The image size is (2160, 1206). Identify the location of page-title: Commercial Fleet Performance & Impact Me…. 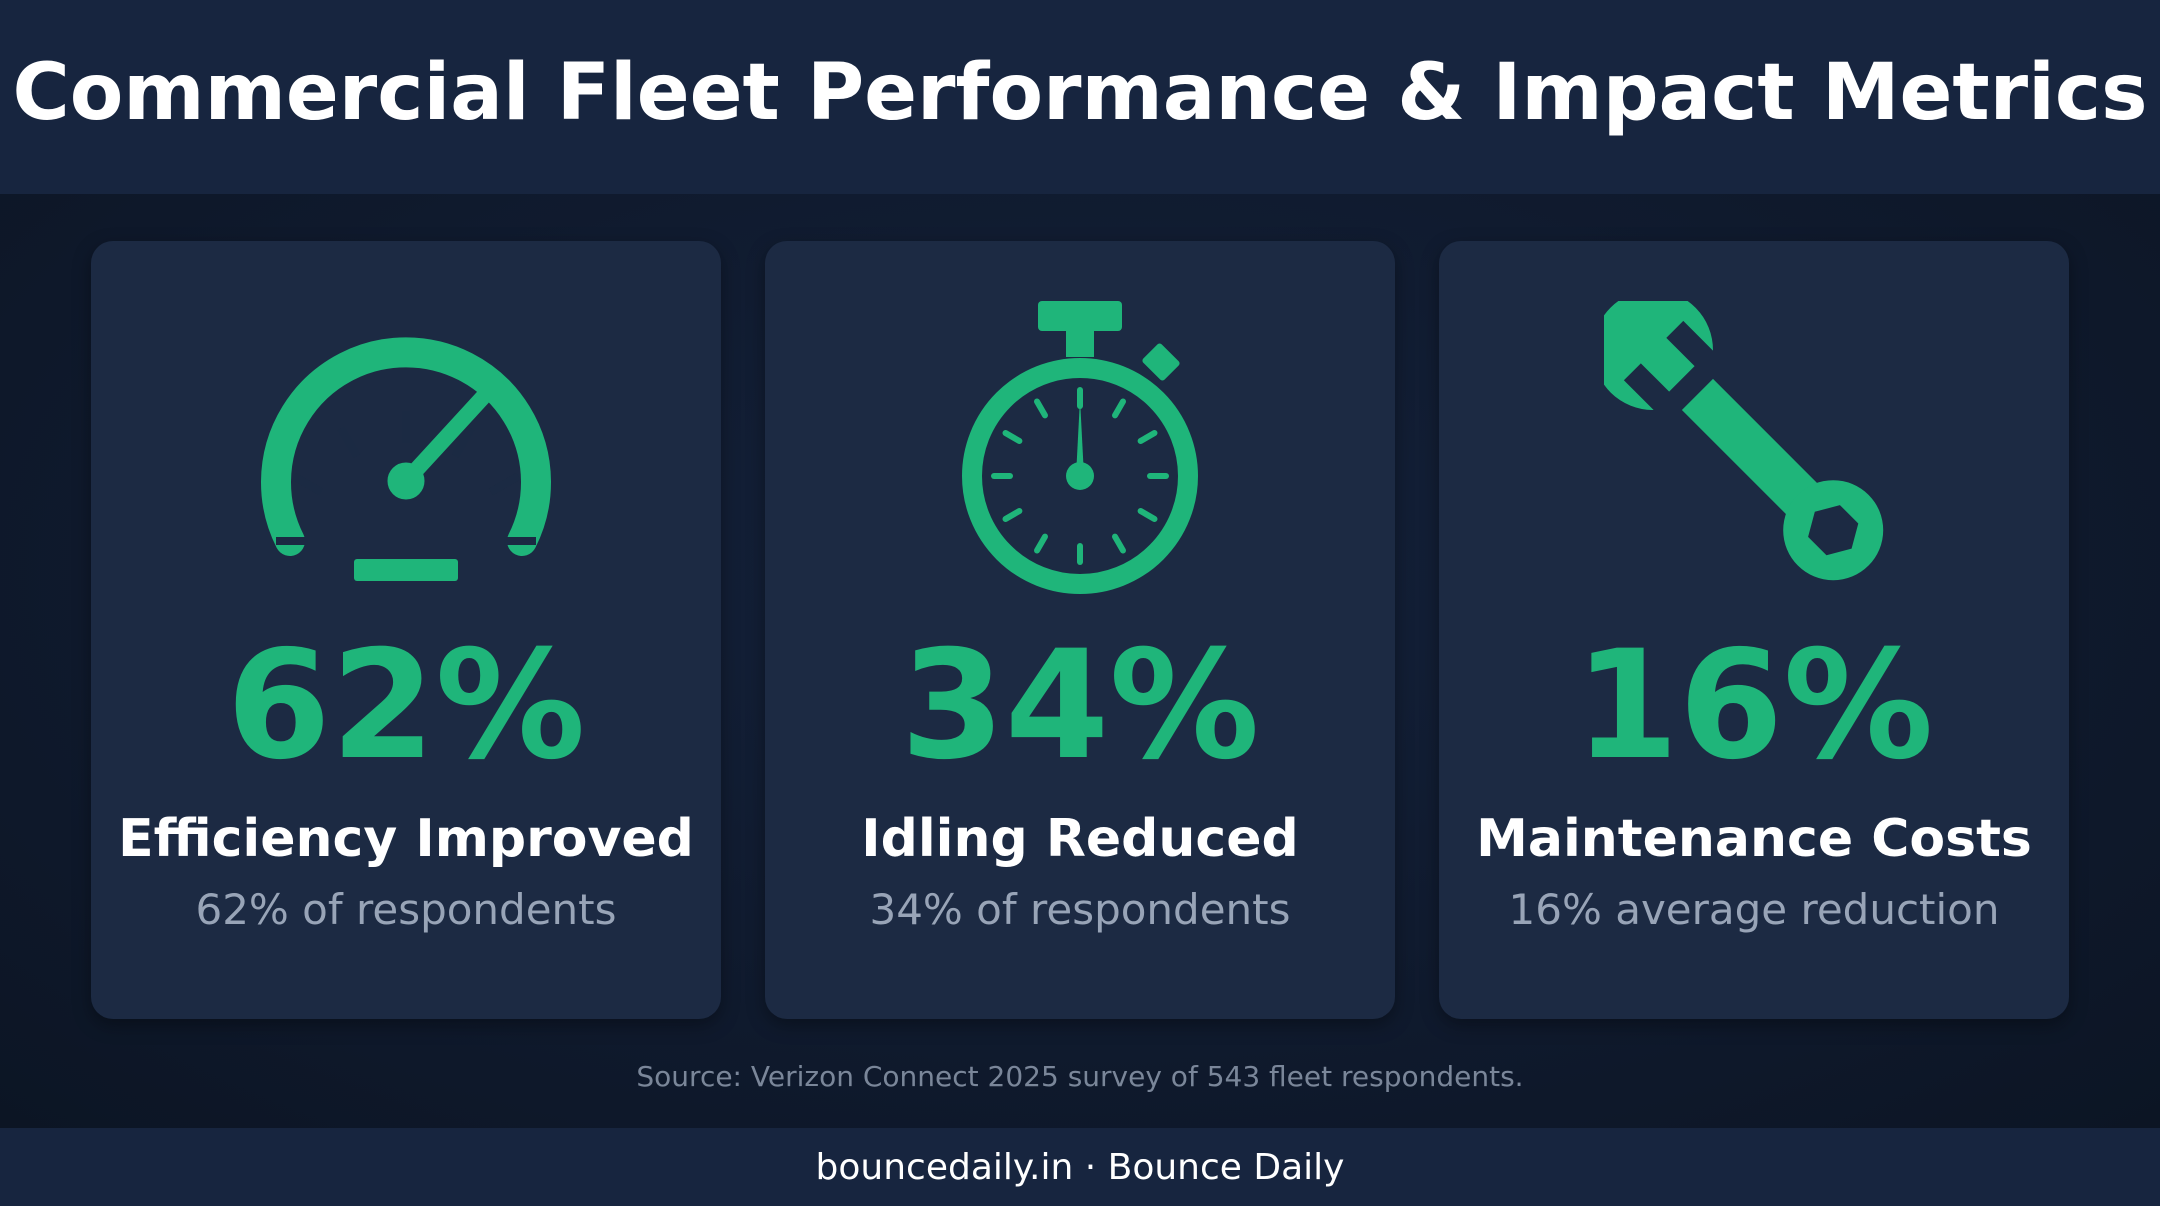
(1080, 93).